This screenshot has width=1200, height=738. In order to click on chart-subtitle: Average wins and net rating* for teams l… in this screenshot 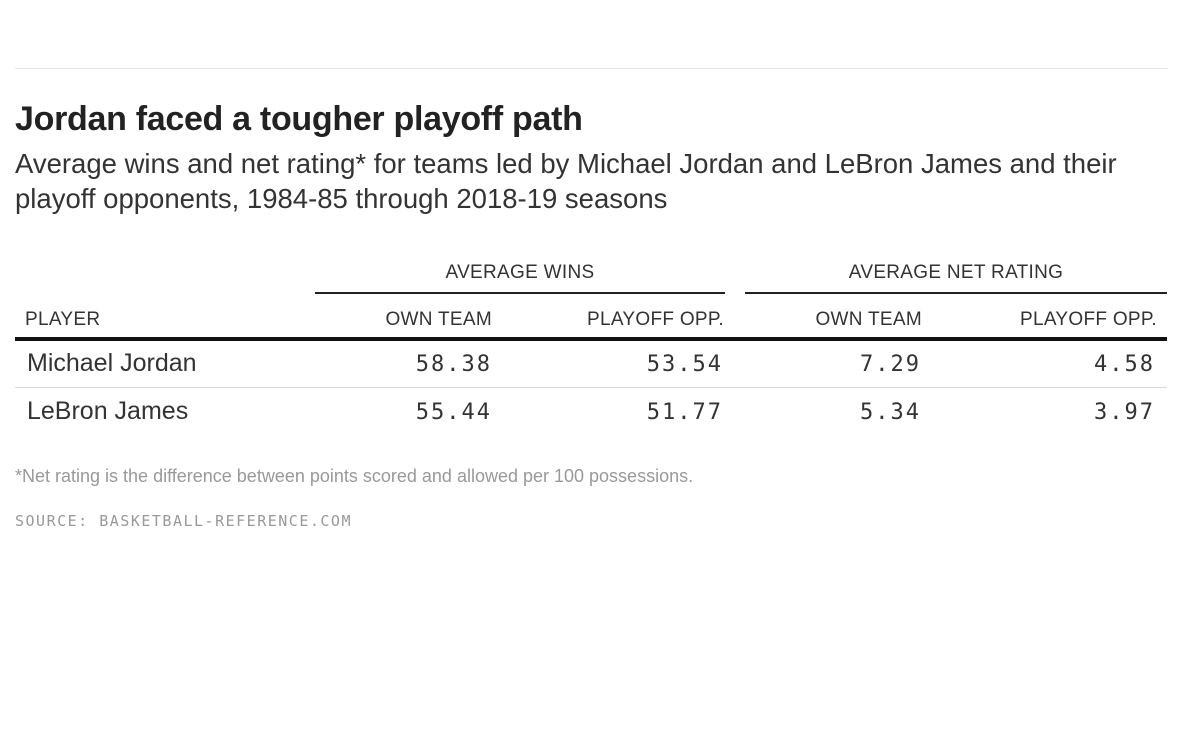, I will do `click(566, 181)`.